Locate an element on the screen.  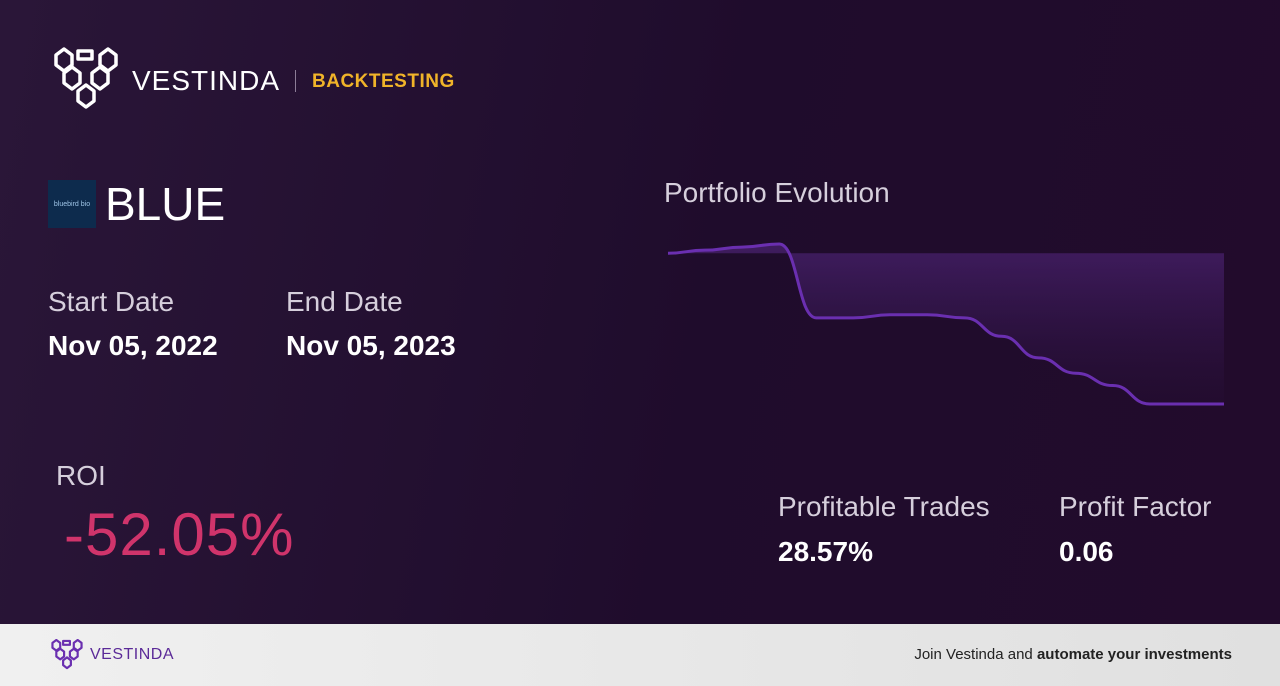
roi-value: -52.05% is located at coordinates (179, 534).